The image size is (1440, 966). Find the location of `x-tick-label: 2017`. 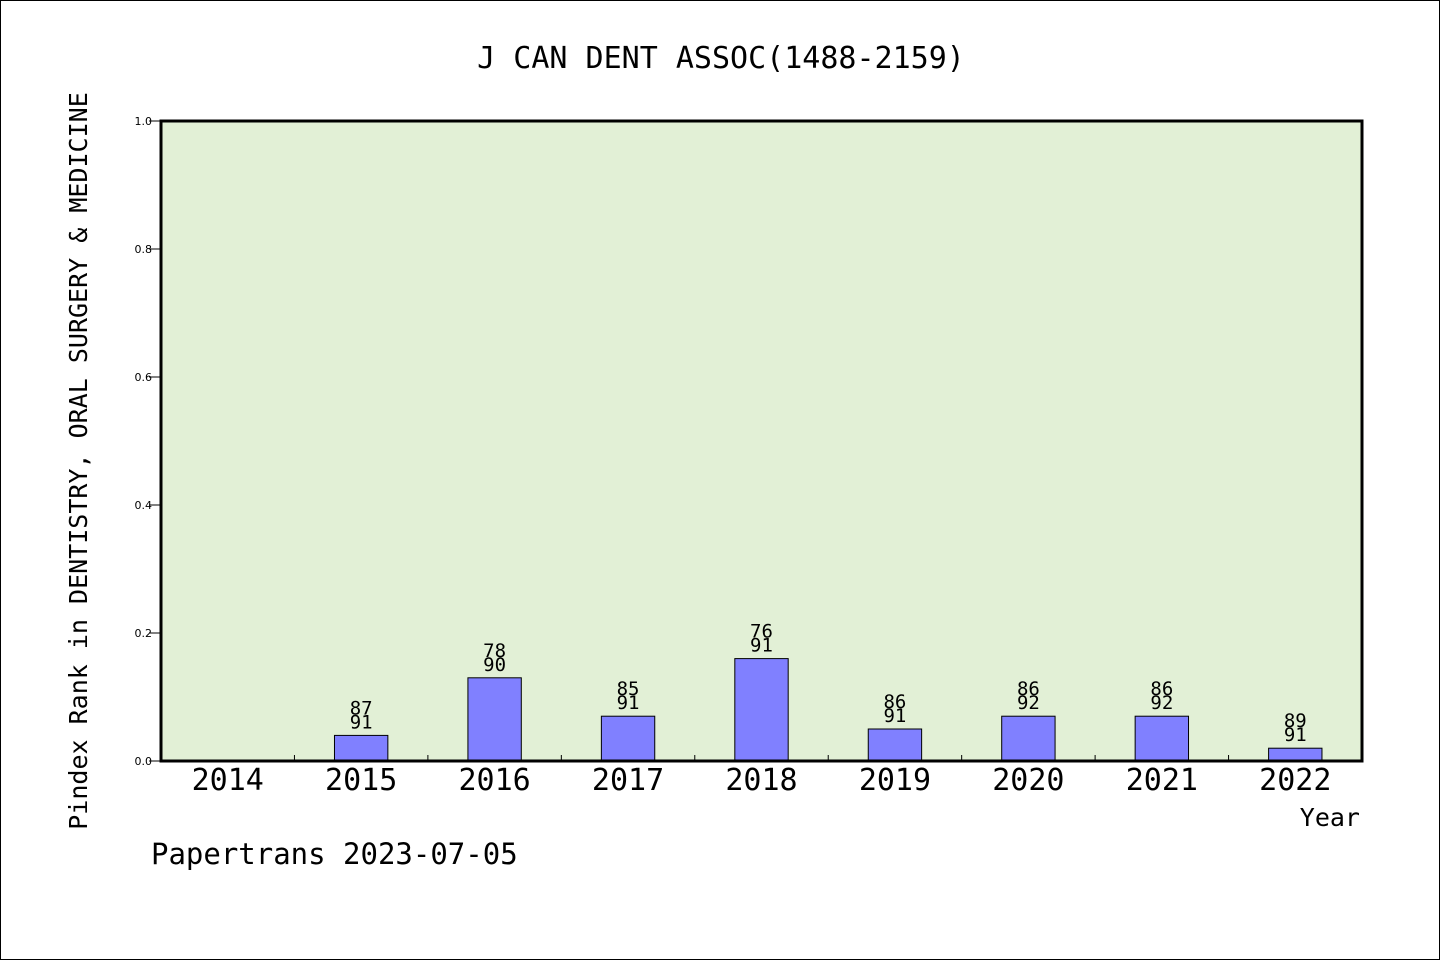

x-tick-label: 2017 is located at coordinates (628, 780).